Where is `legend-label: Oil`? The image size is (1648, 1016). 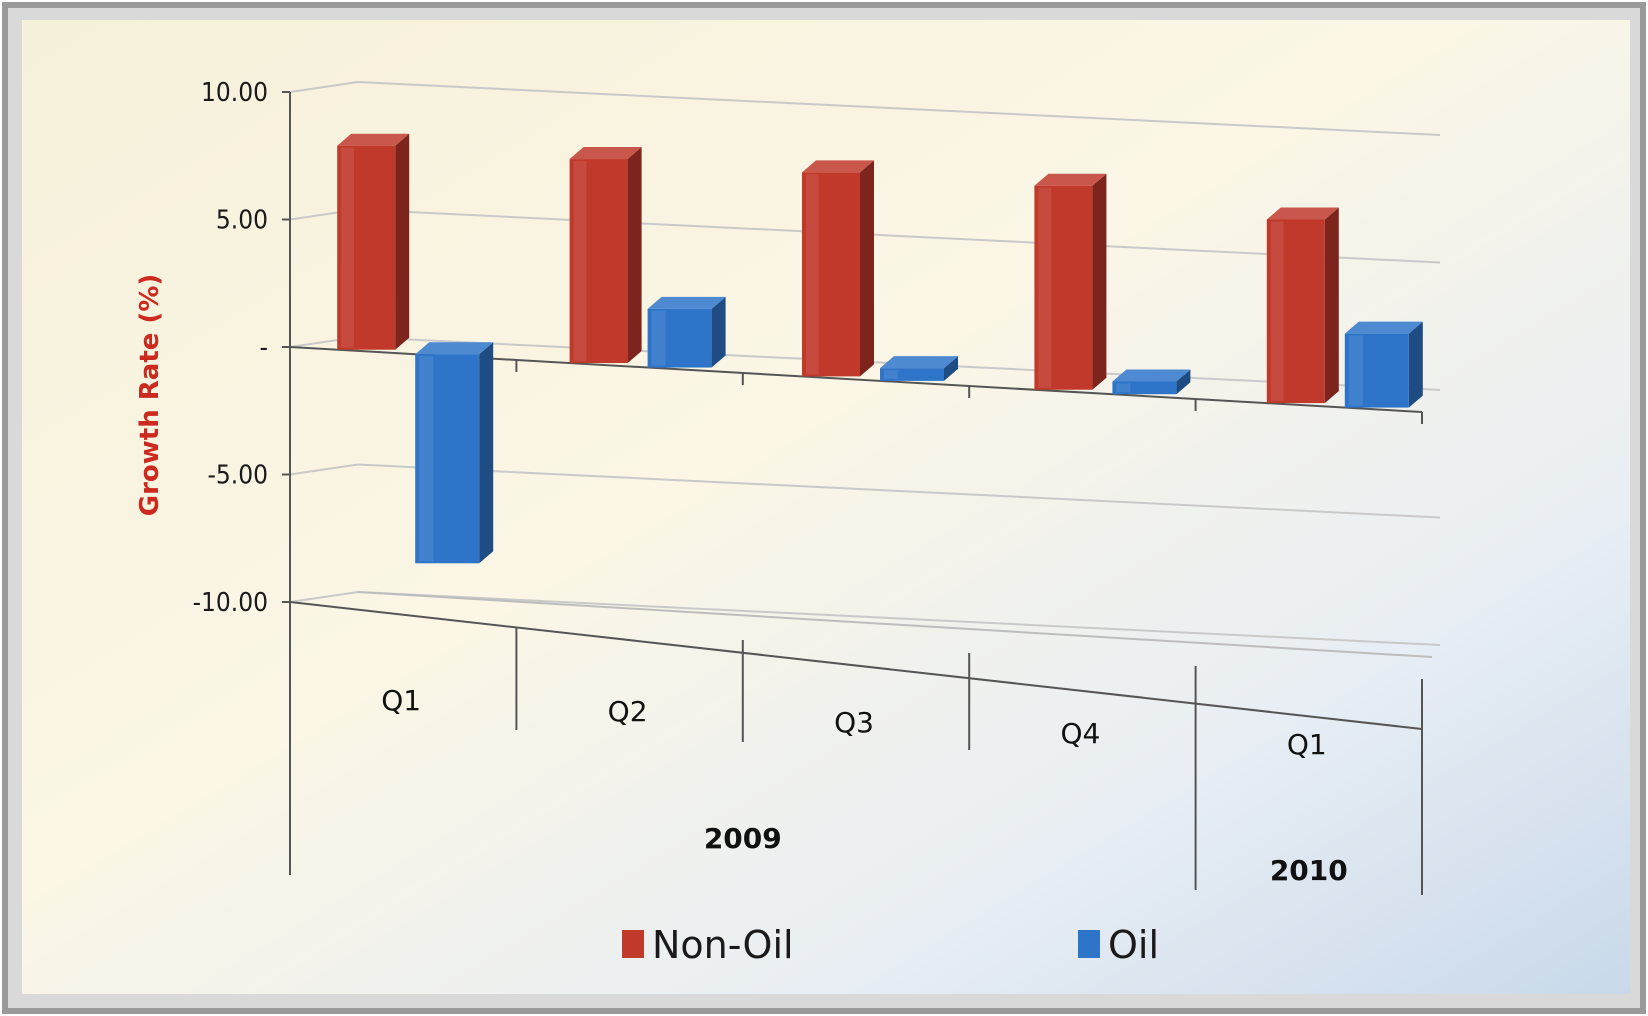 legend-label: Oil is located at coordinates (1133, 945).